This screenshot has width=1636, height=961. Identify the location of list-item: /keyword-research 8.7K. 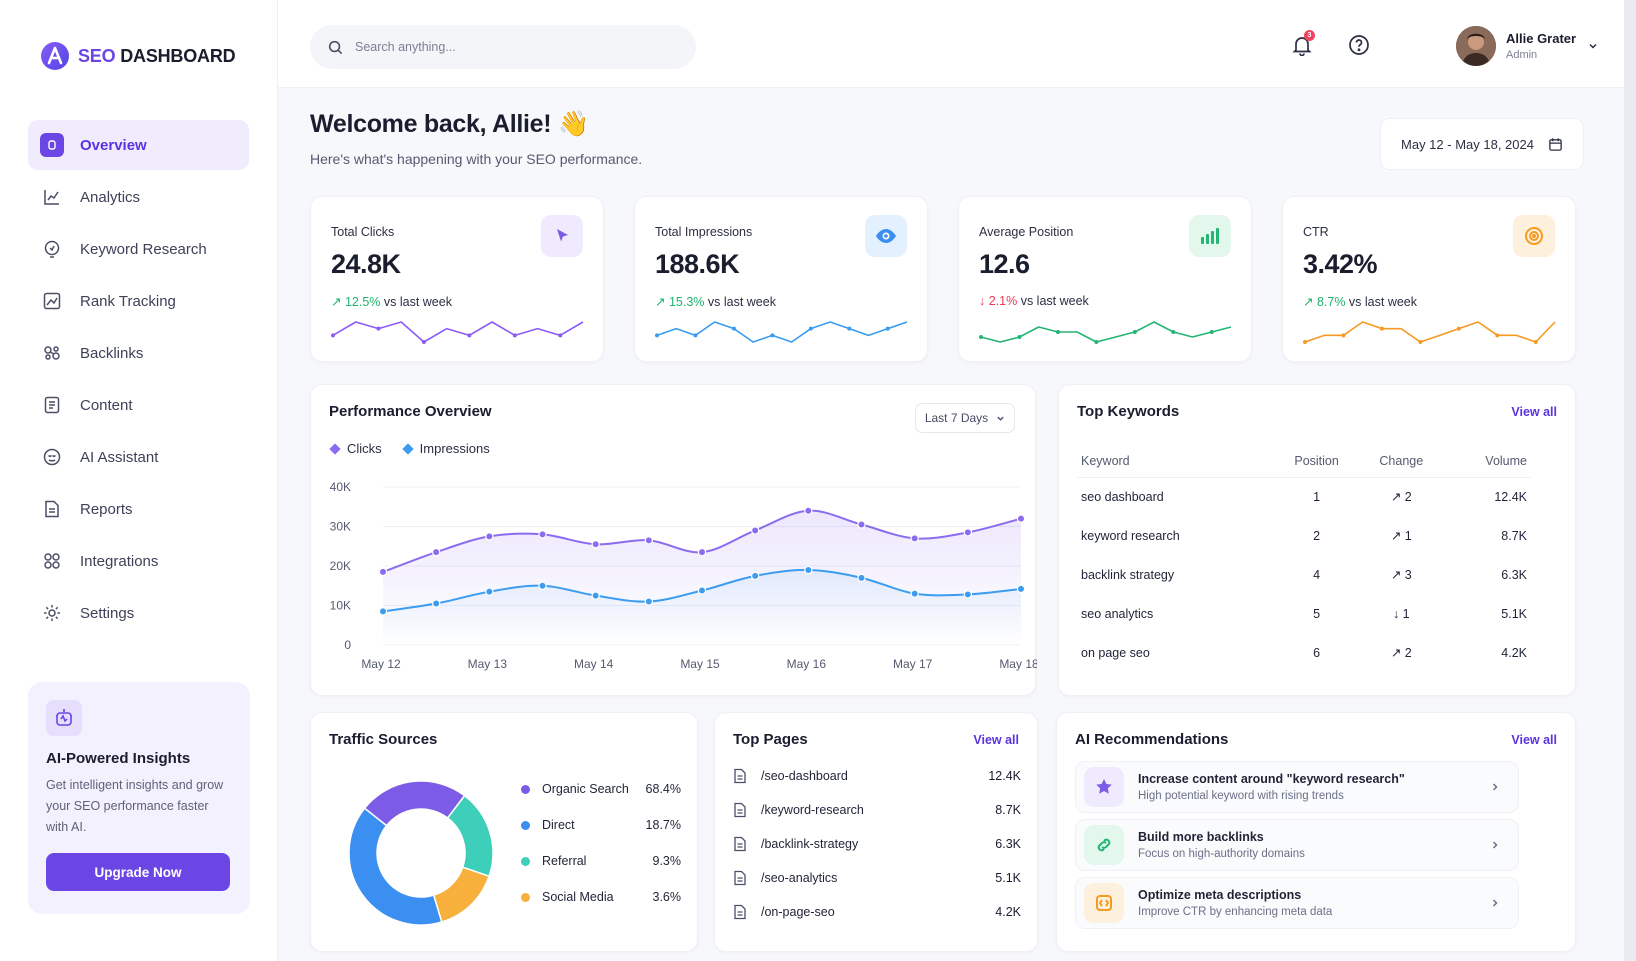
(877, 810).